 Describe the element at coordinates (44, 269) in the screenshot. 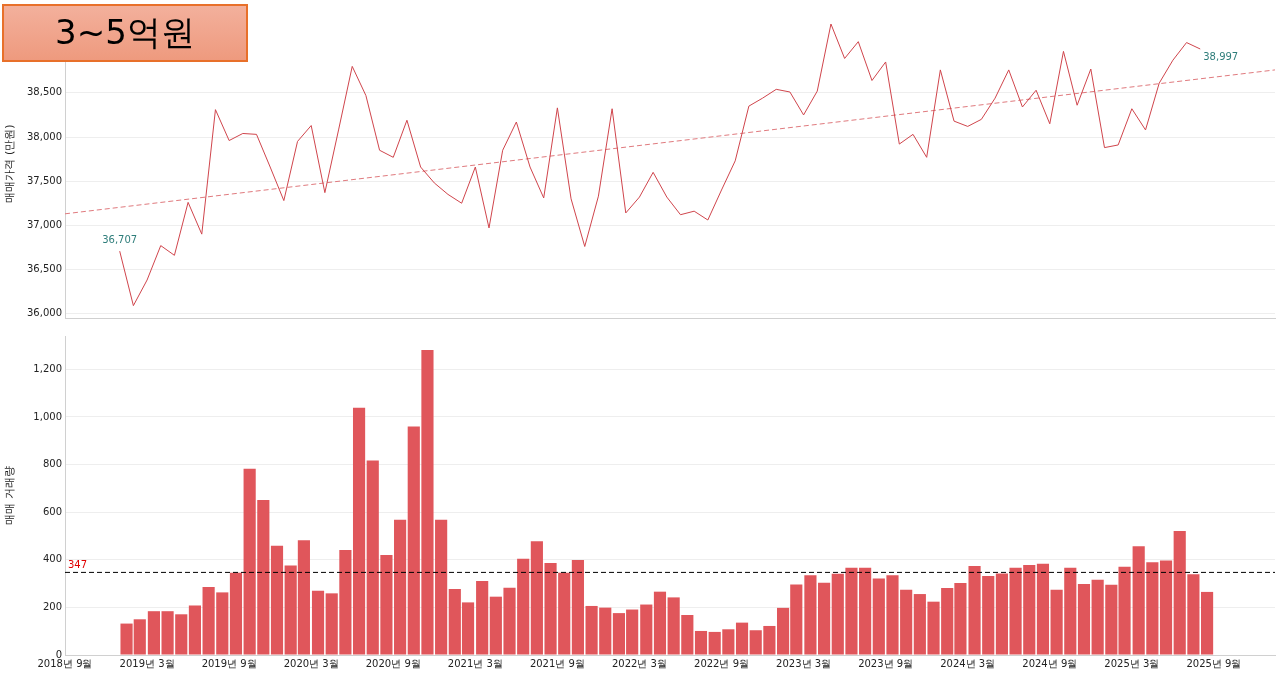

I see `y-tick-label: 36,500` at that location.